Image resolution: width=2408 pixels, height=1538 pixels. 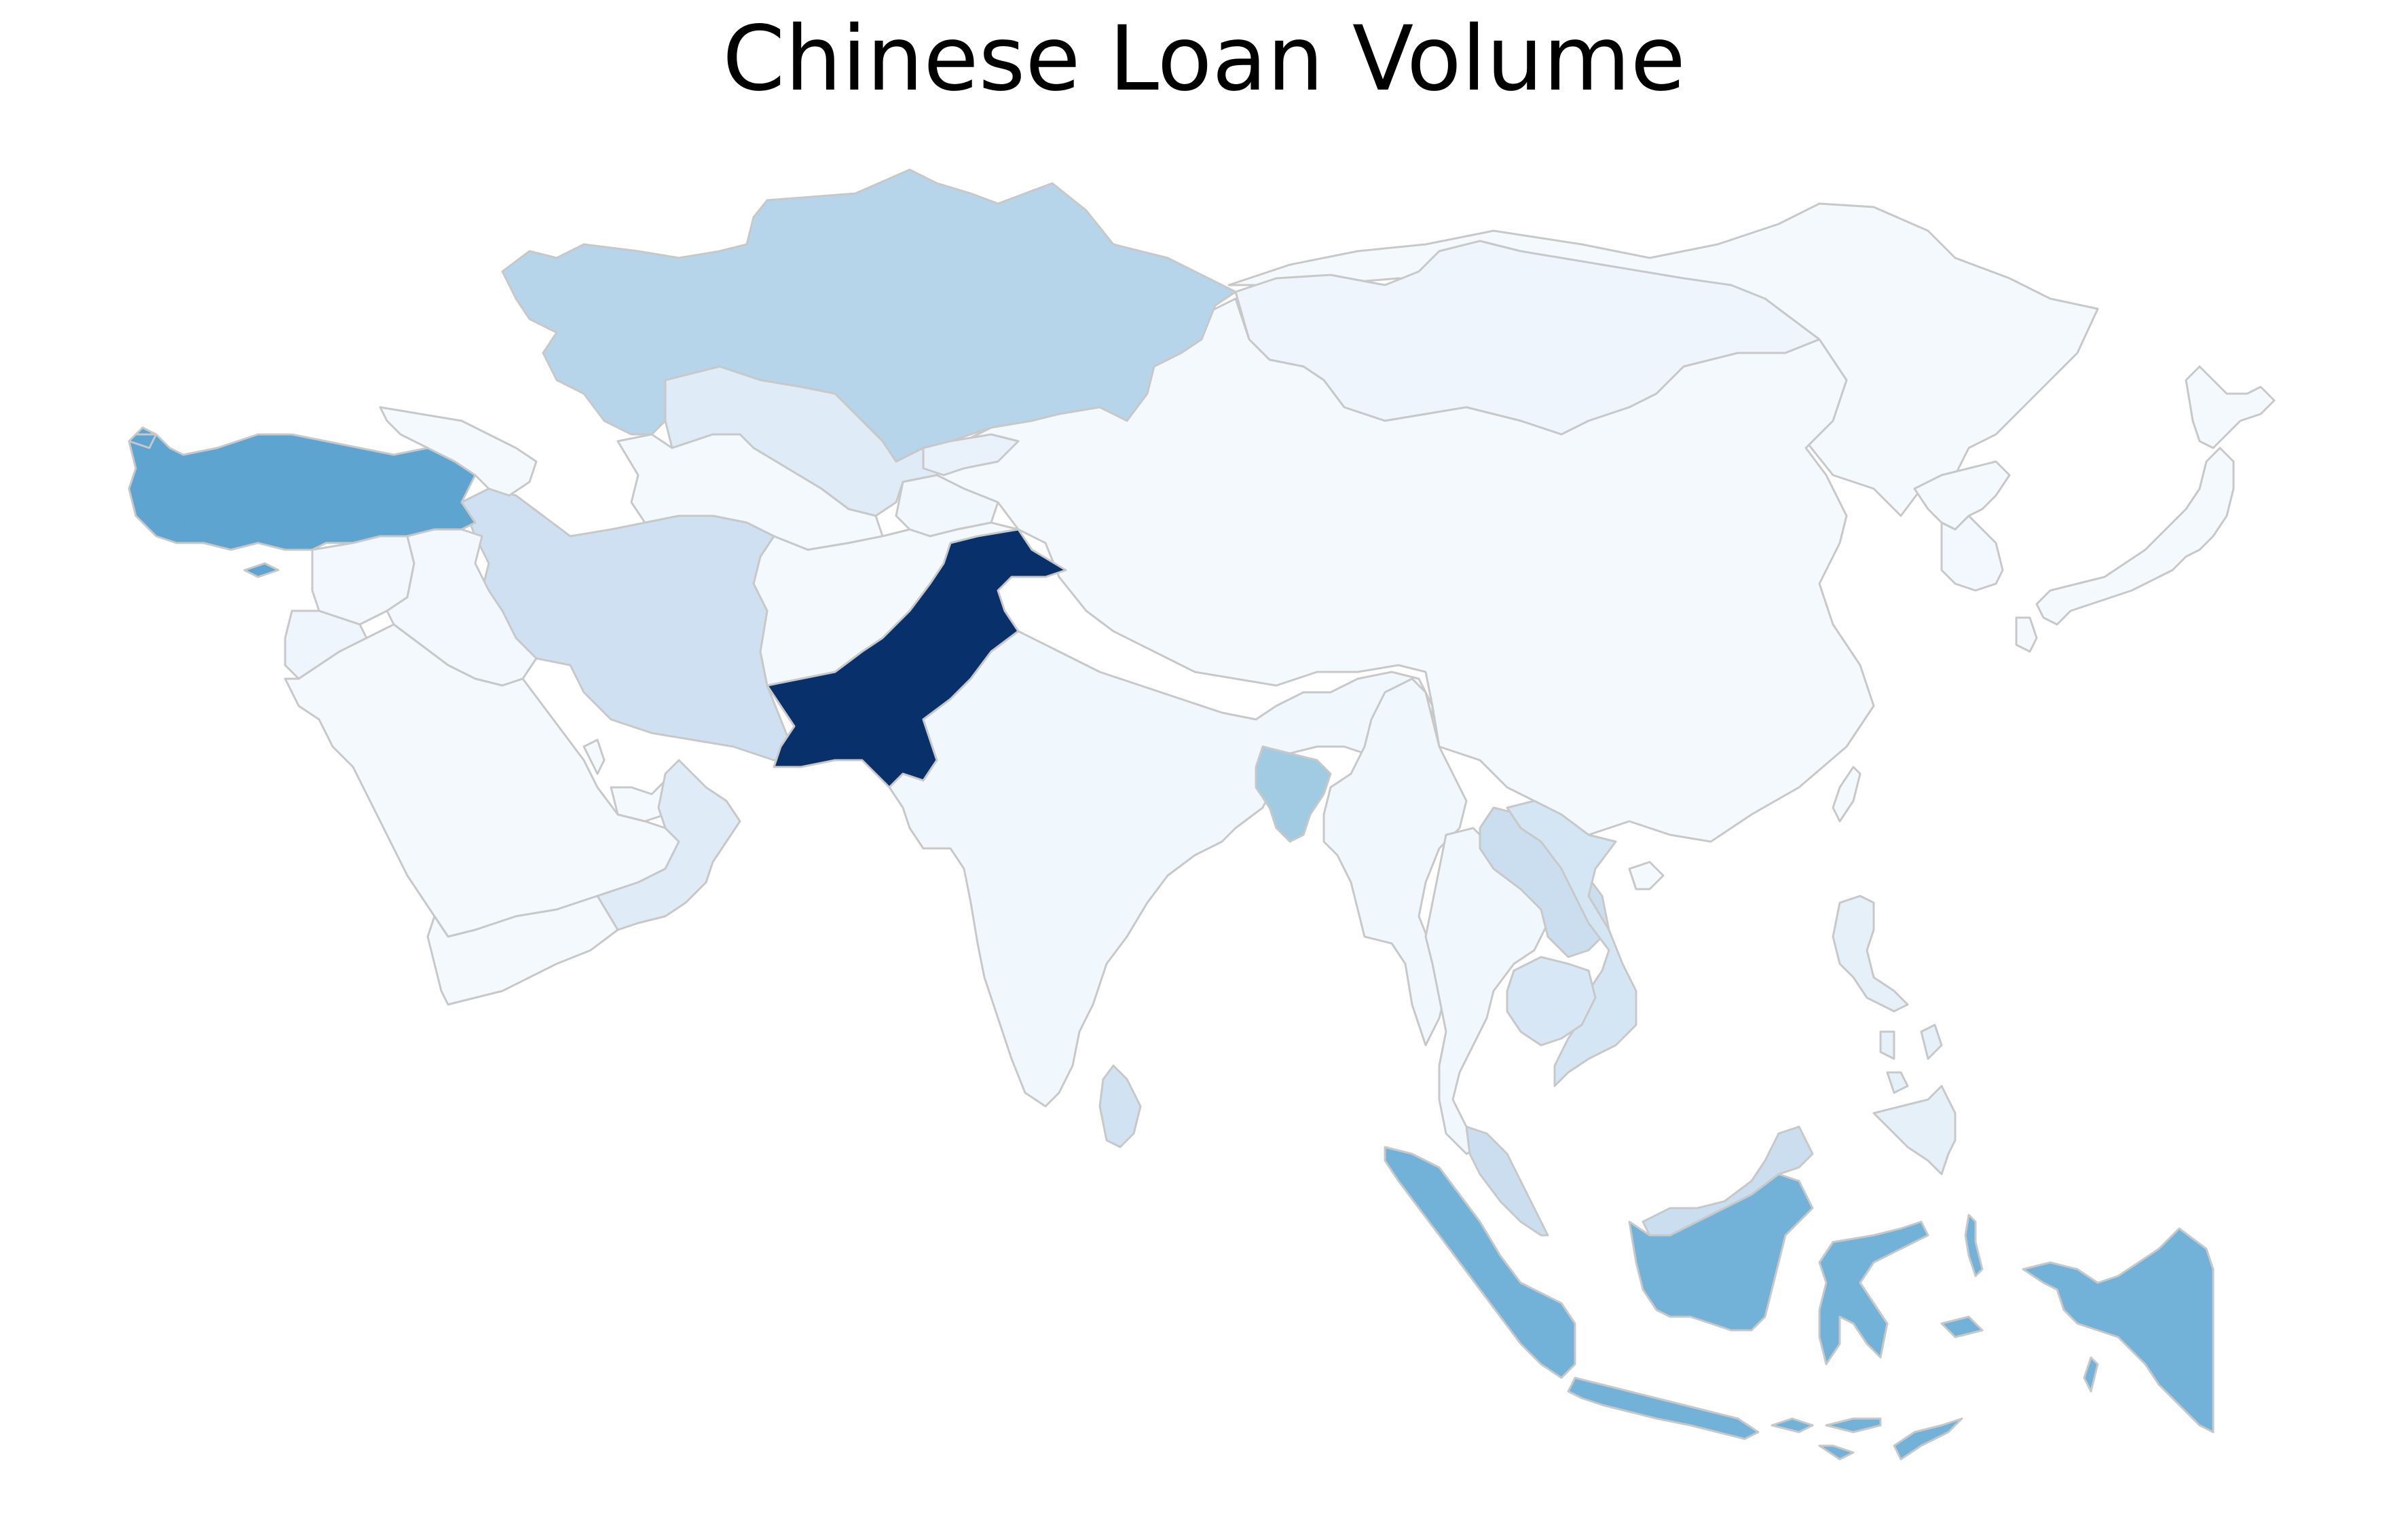 I want to click on region-oman, so click(x=668, y=845).